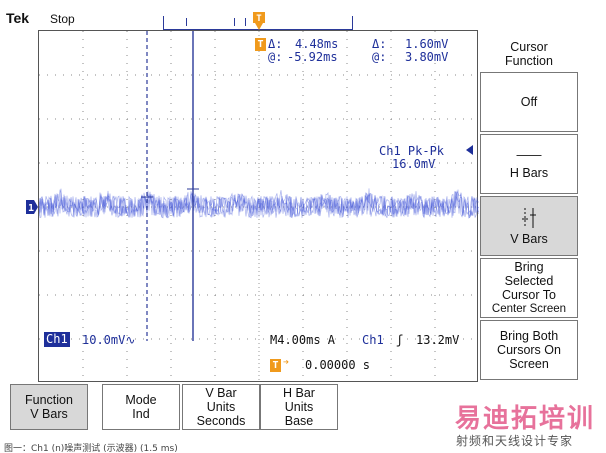 This screenshot has height=453, width=606. I want to click on trigger-level: 13.2mV, so click(438, 340).